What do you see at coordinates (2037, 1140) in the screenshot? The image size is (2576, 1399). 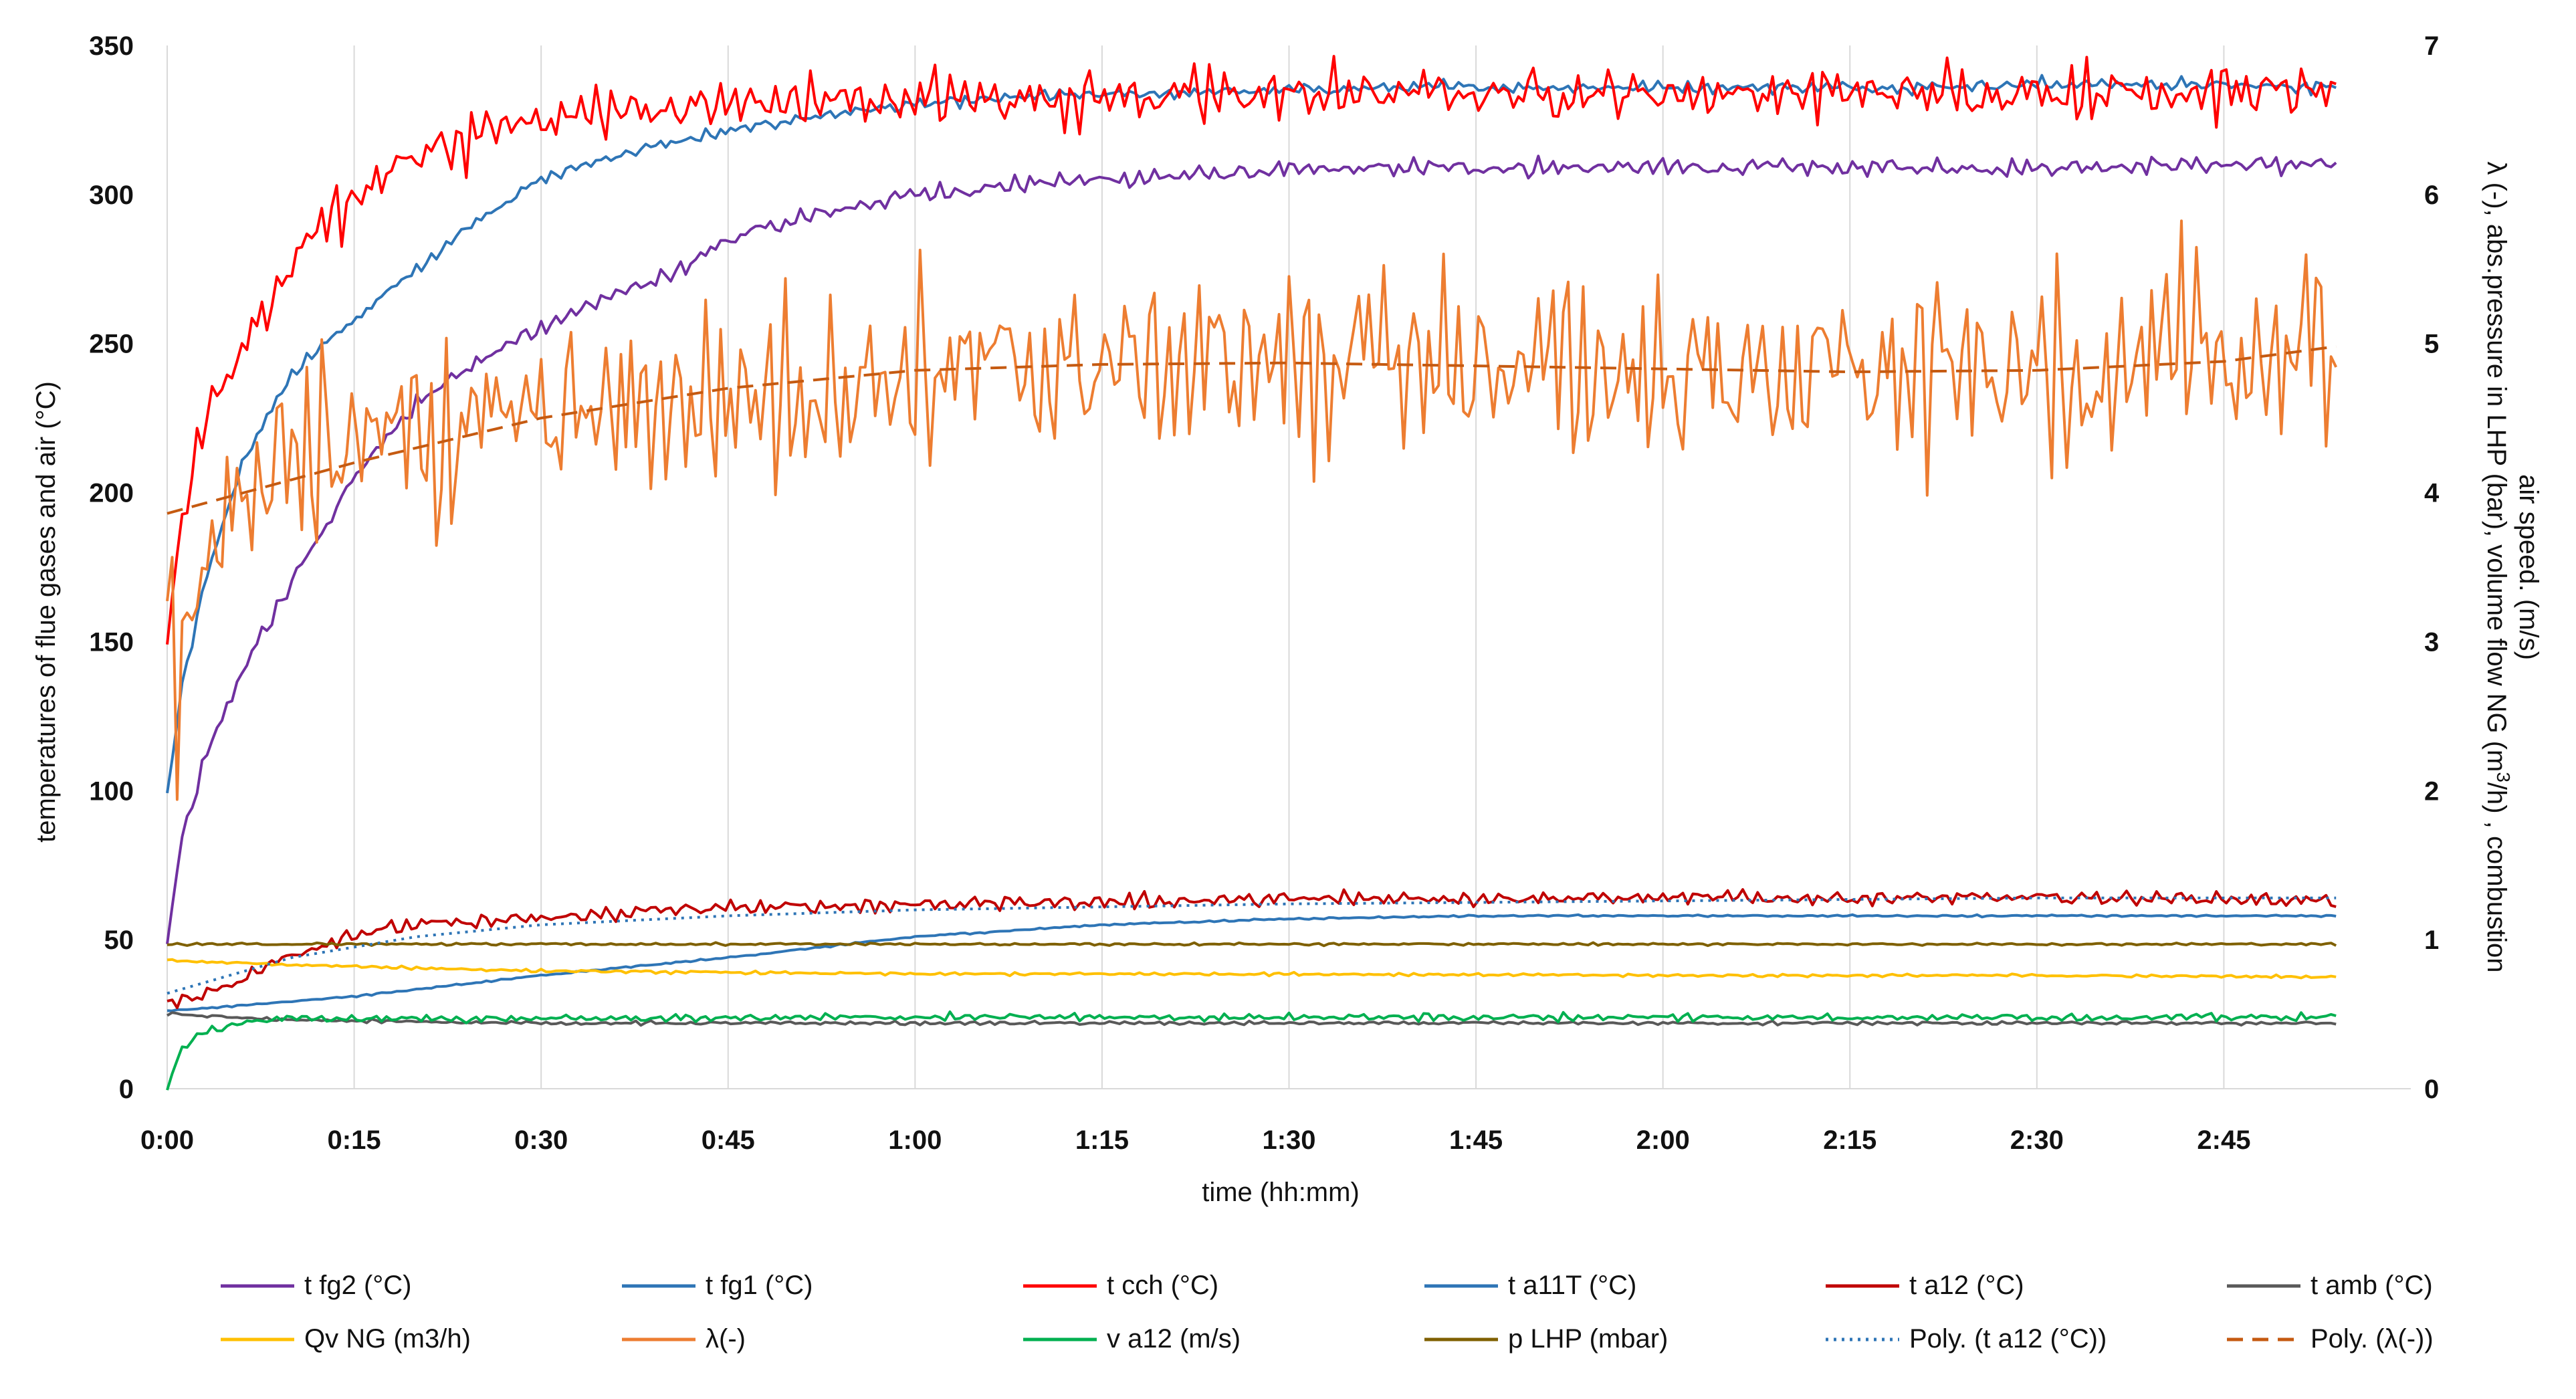 I see `x-tick-label: 2:30` at bounding box center [2037, 1140].